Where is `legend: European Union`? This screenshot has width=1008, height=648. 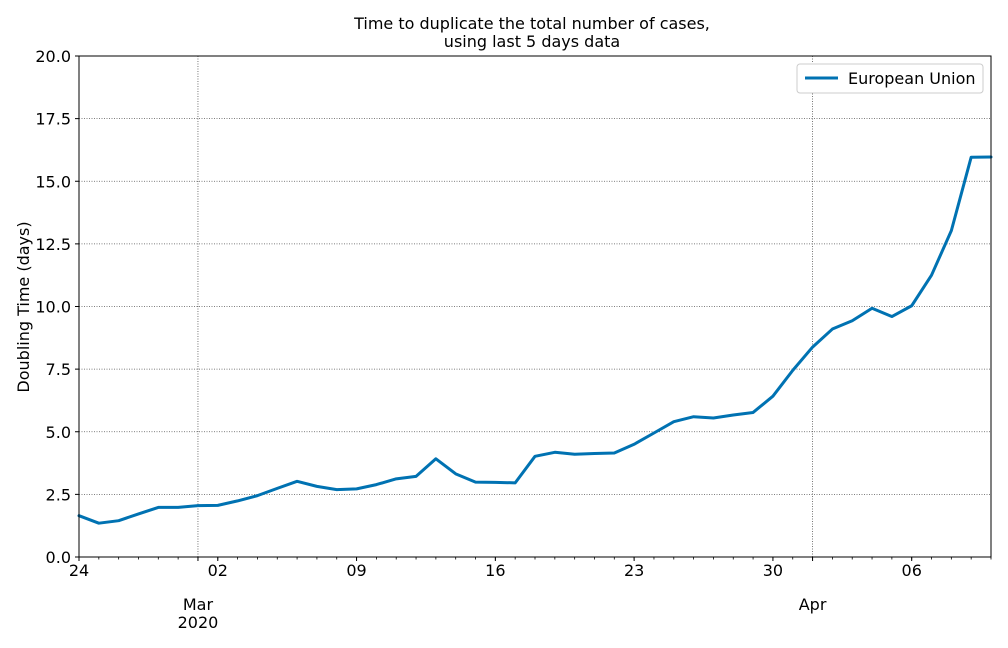
legend: European Union is located at coordinates (890, 78).